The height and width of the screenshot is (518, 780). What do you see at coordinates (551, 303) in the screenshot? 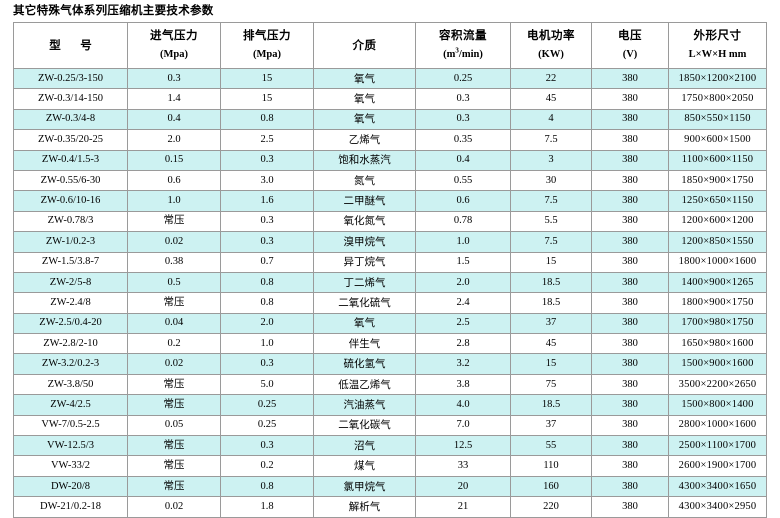
I see `cell-motor-power: 18.5` at bounding box center [551, 303].